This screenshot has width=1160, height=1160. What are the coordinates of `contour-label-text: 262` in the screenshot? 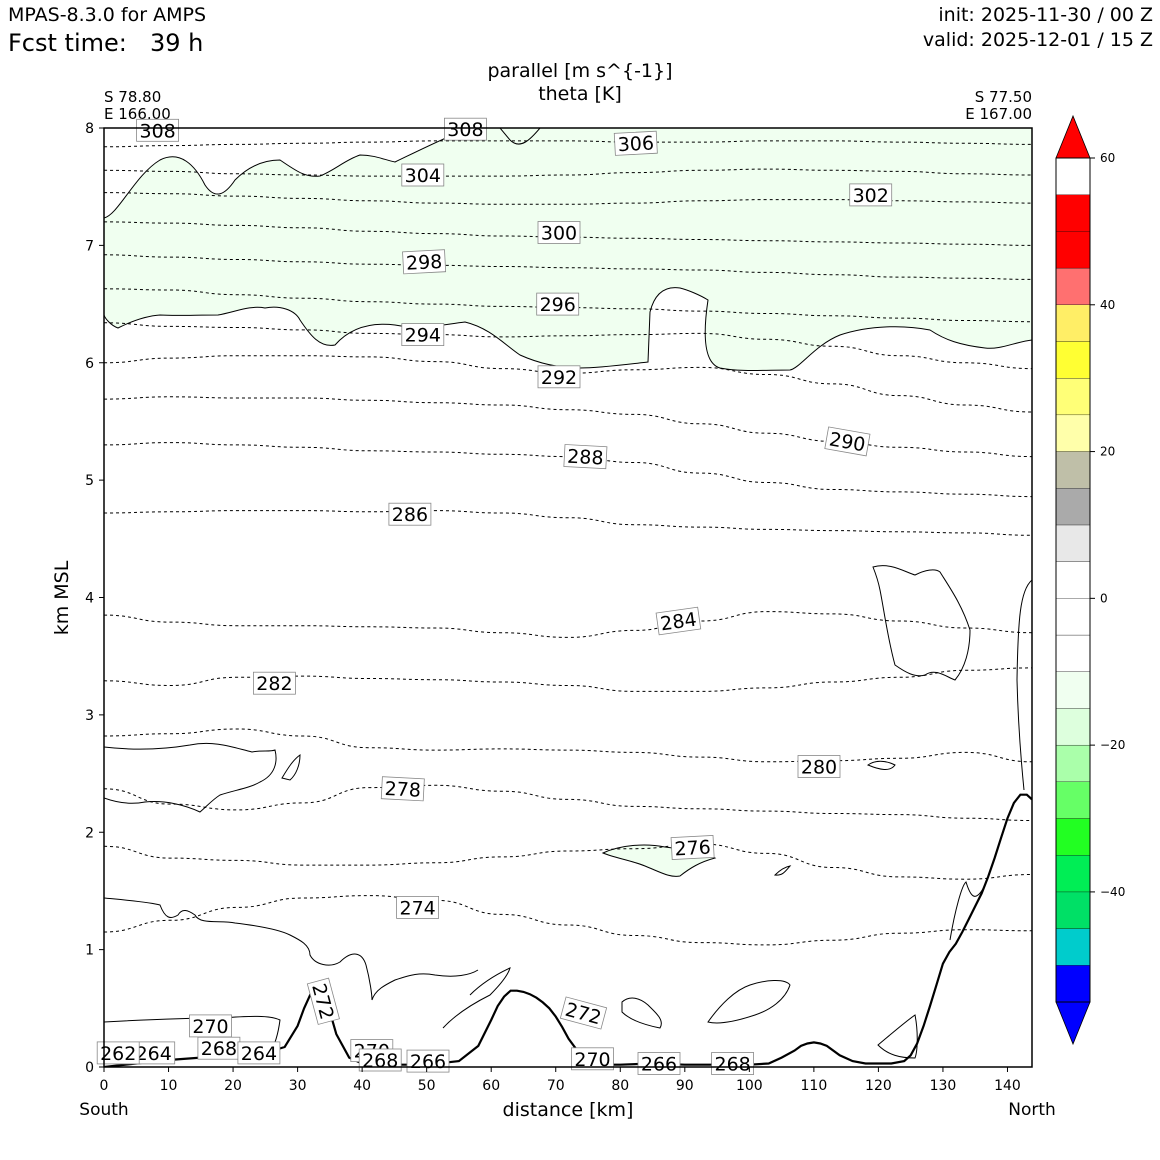 It's located at (118, 1054).